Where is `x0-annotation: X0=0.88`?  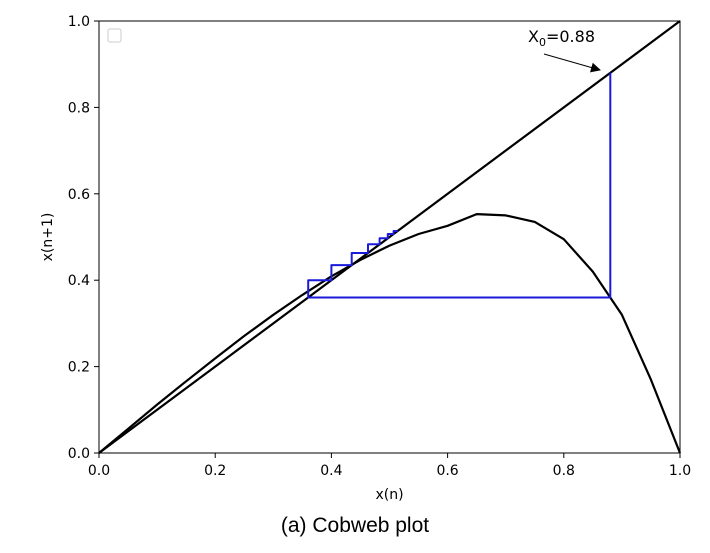 x0-annotation: X0=0.88 is located at coordinates (564, 50).